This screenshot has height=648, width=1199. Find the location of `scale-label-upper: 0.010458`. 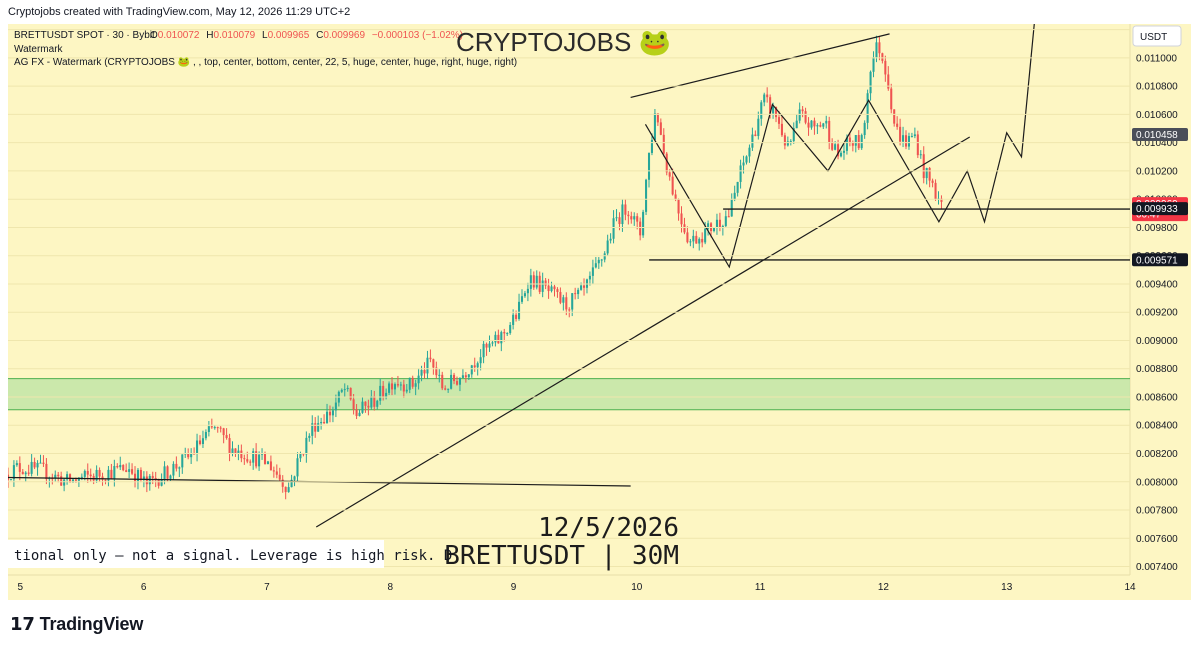

scale-label-upper: 0.010458 is located at coordinates (1157, 135).